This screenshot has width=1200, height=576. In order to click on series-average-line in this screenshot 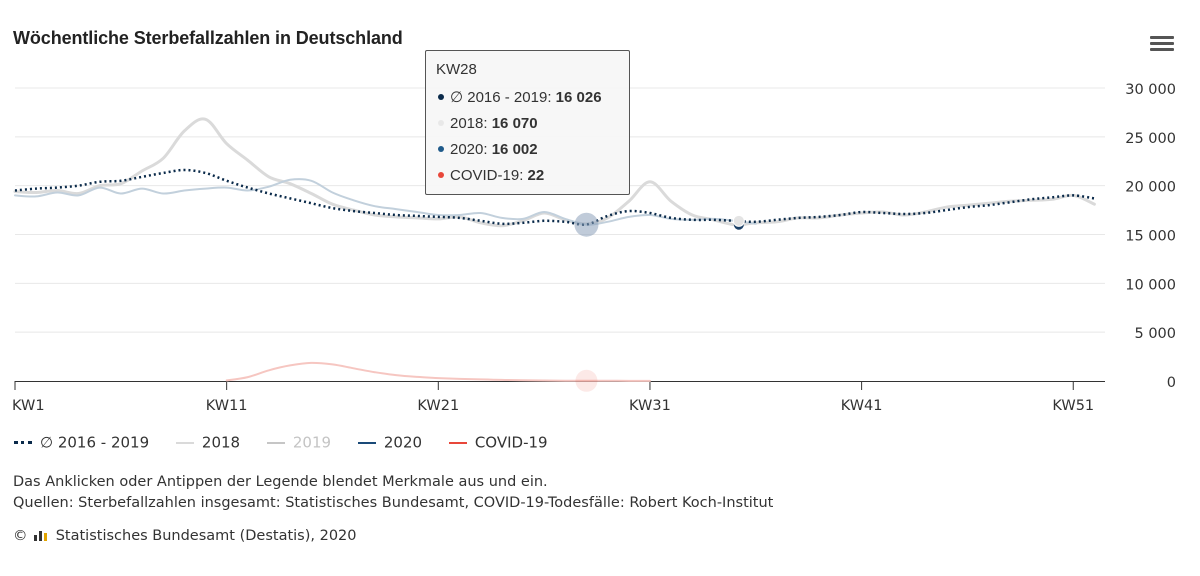, I will do `click(554, 197)`.